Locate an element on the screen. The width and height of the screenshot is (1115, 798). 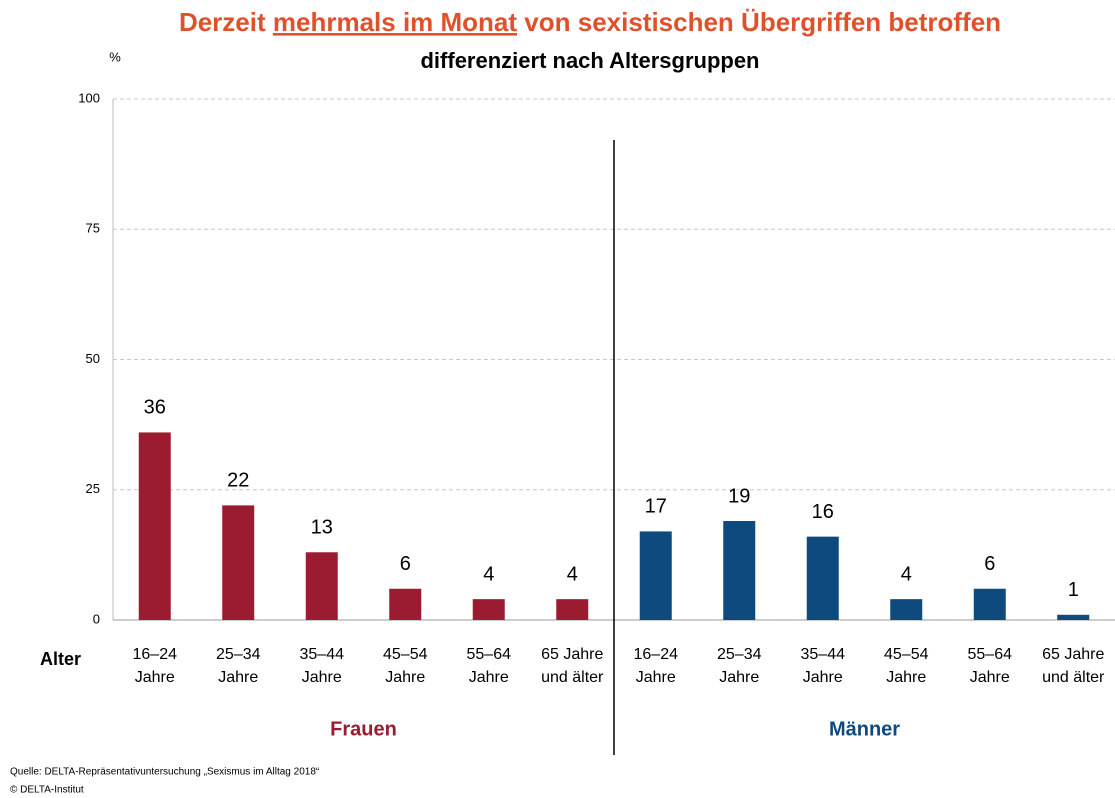
data-label: 1 is located at coordinates (1073, 590).